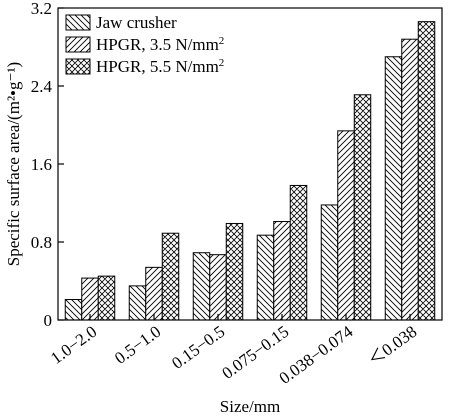 This screenshot has height=420, width=450. What do you see at coordinates (42, 86) in the screenshot?
I see `y-tick-label: 2.4` at bounding box center [42, 86].